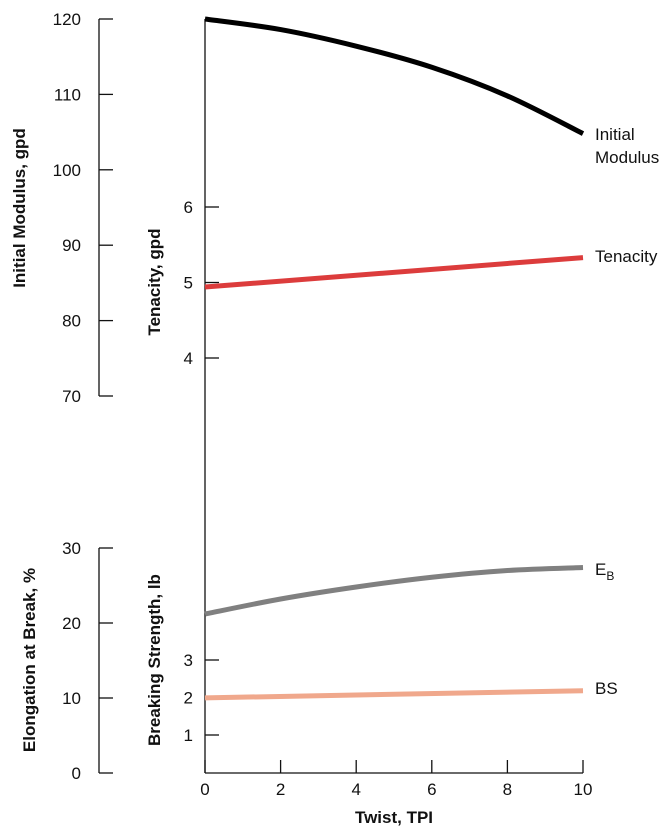  What do you see at coordinates (626, 256) in the screenshot?
I see `tenacity-series-label-line-1: Tenacity` at bounding box center [626, 256].